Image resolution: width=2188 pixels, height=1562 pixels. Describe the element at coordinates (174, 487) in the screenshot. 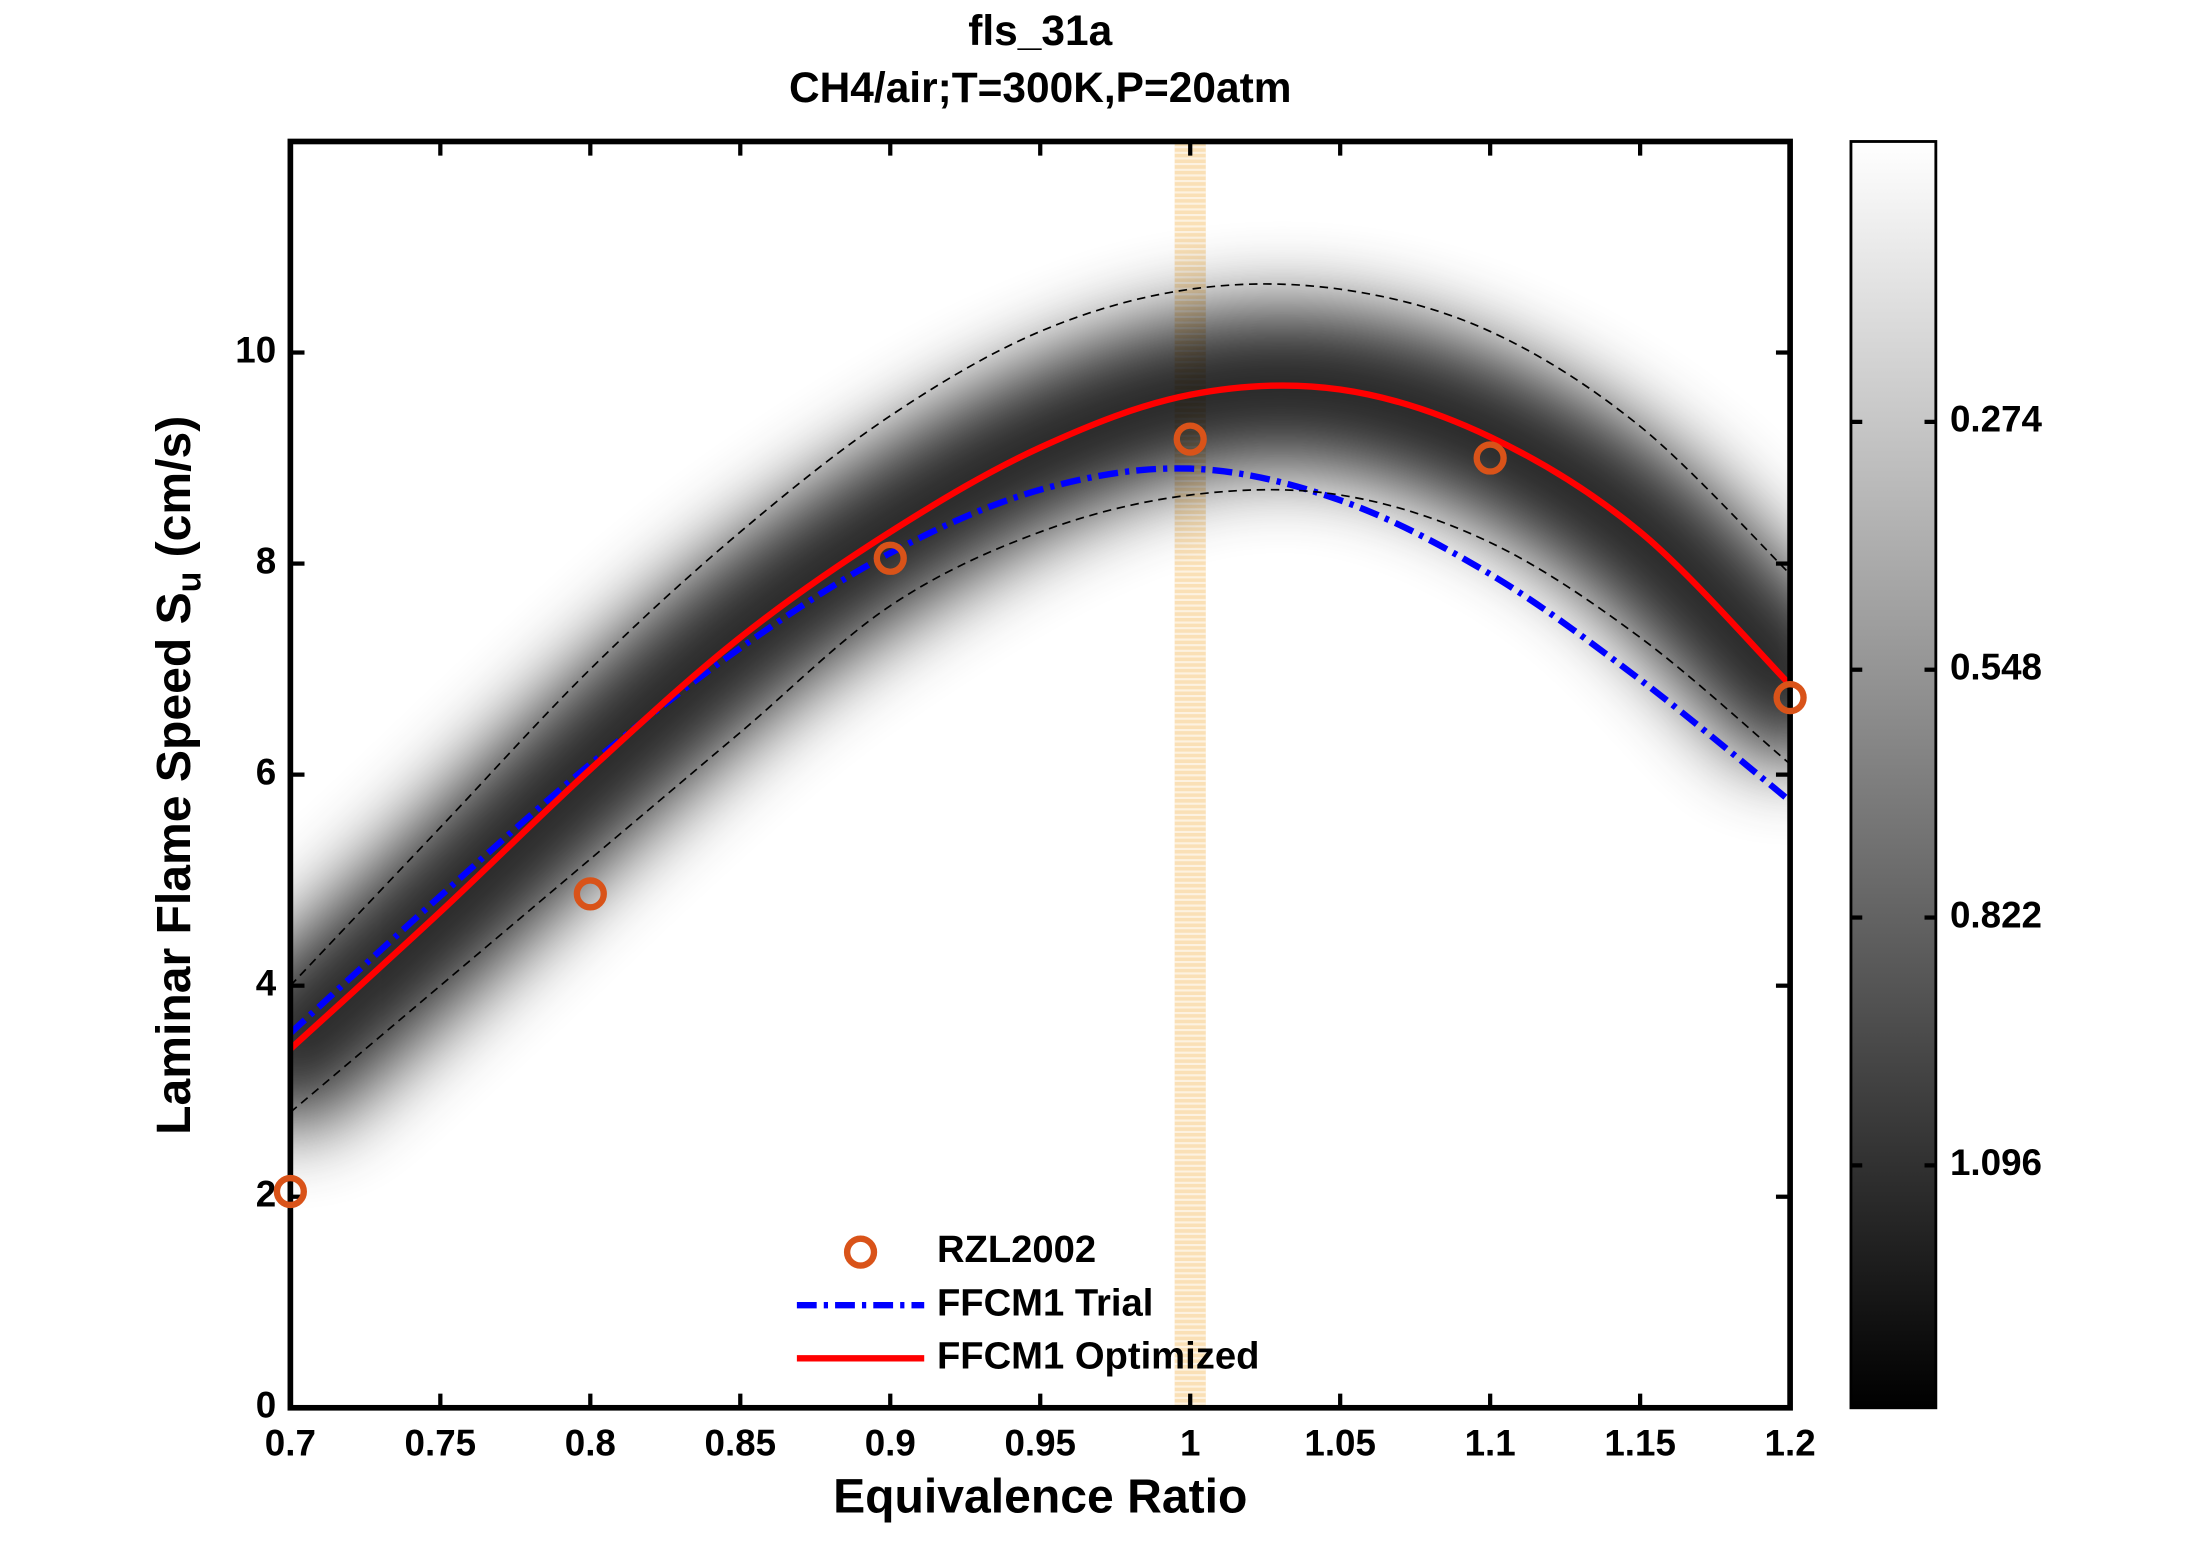

I see `y-label-unit: (cm/s)` at that location.